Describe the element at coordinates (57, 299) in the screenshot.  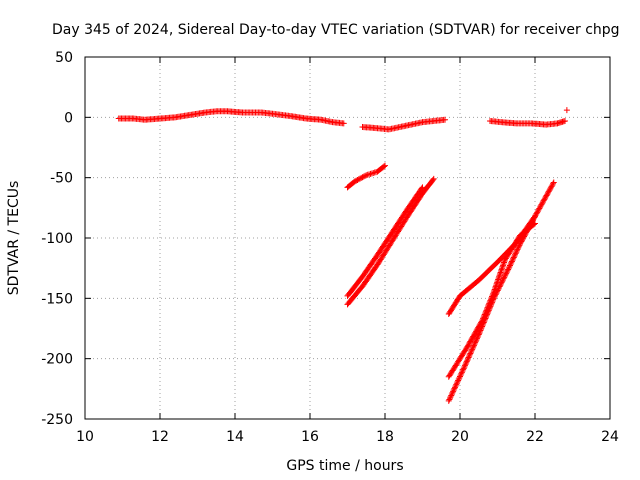
I see `y-tick-label: -150` at that location.